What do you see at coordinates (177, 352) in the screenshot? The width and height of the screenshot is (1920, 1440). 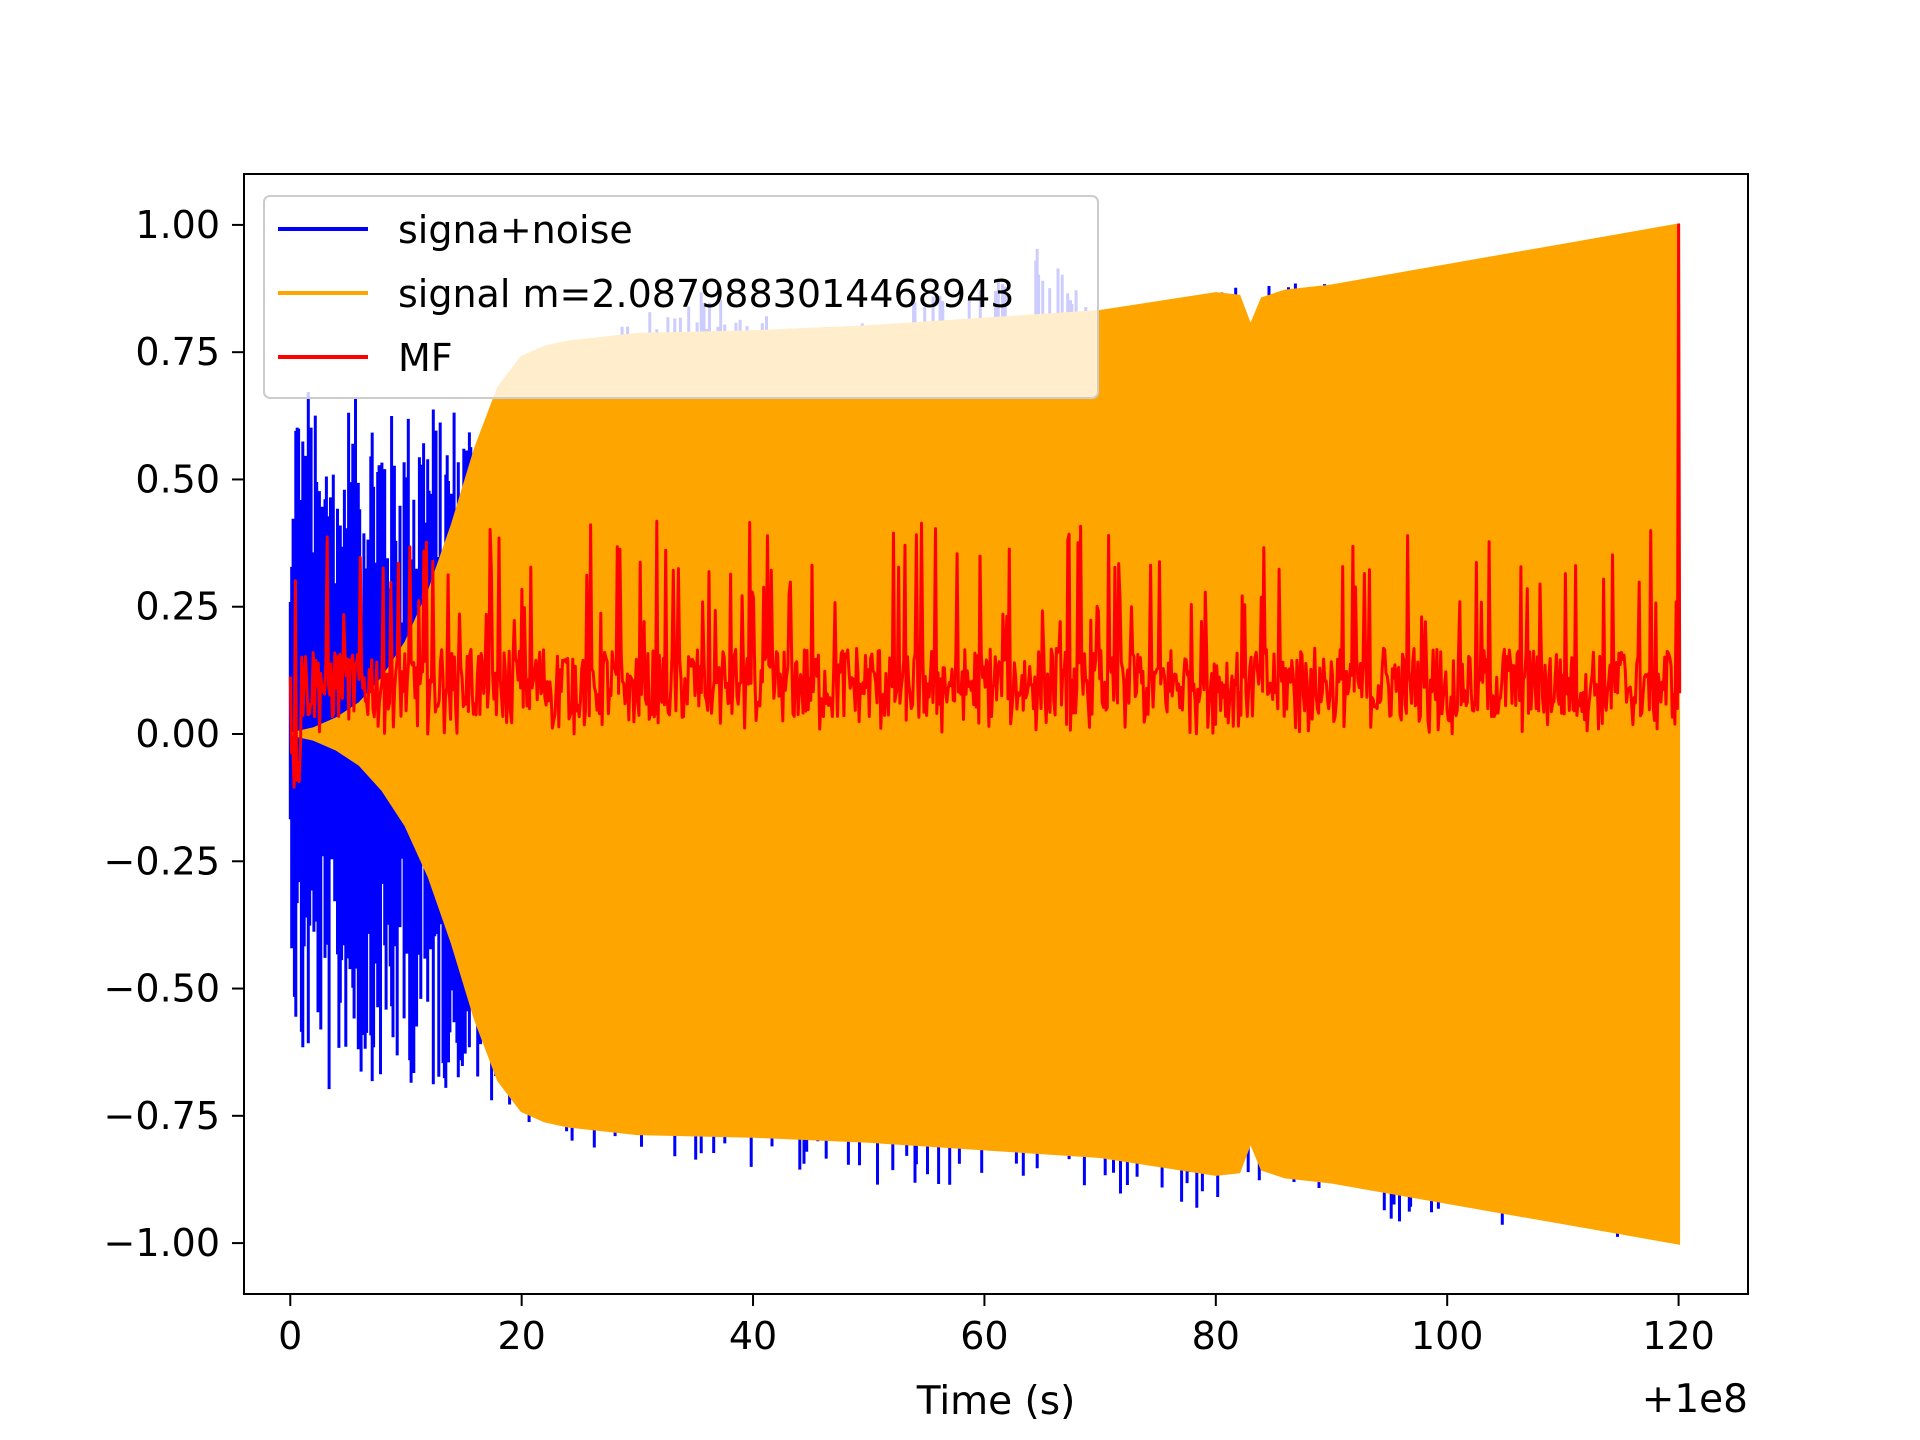 I see `y-tick-label: 0.75` at bounding box center [177, 352].